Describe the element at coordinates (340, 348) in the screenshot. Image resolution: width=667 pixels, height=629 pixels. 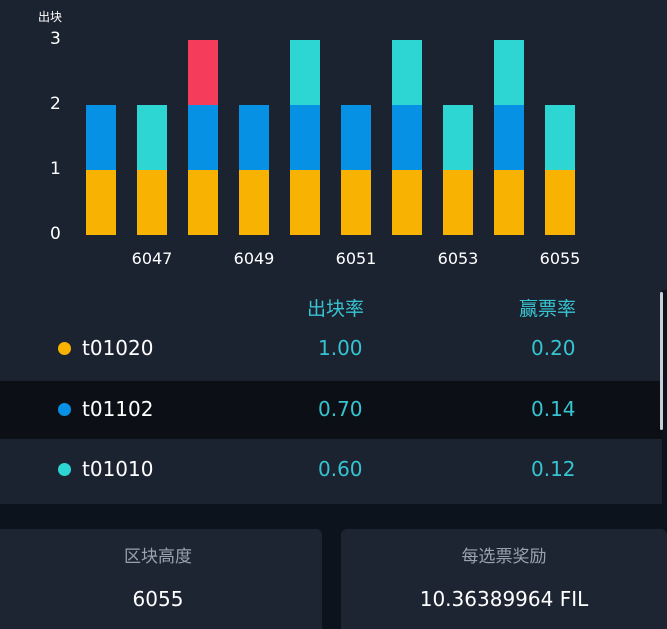
I see `block-rate-value: 1.00` at that location.